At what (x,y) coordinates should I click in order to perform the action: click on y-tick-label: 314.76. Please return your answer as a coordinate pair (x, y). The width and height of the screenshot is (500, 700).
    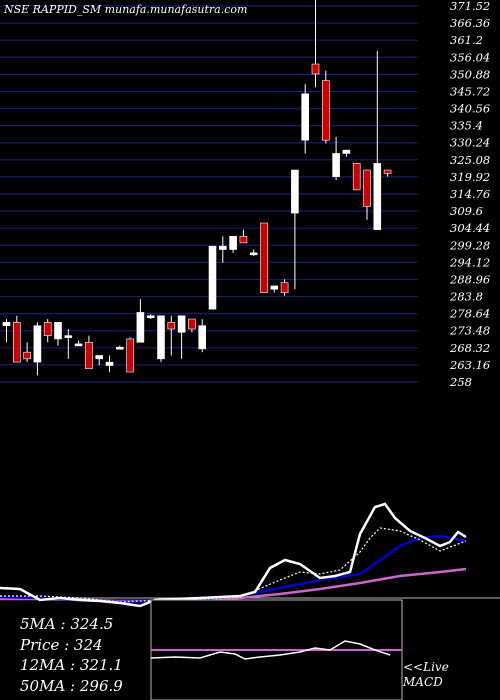
    Looking at the image, I should click on (470, 194).